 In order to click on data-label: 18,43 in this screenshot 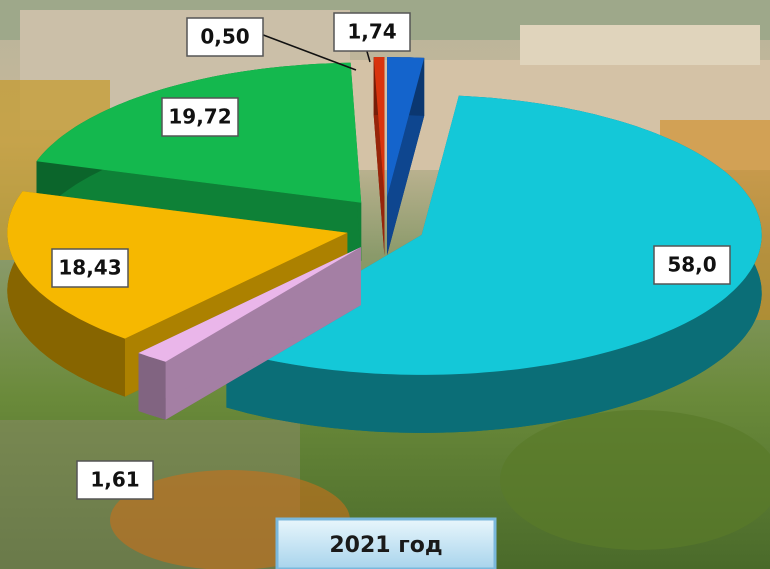, I will do `click(89, 268)`.